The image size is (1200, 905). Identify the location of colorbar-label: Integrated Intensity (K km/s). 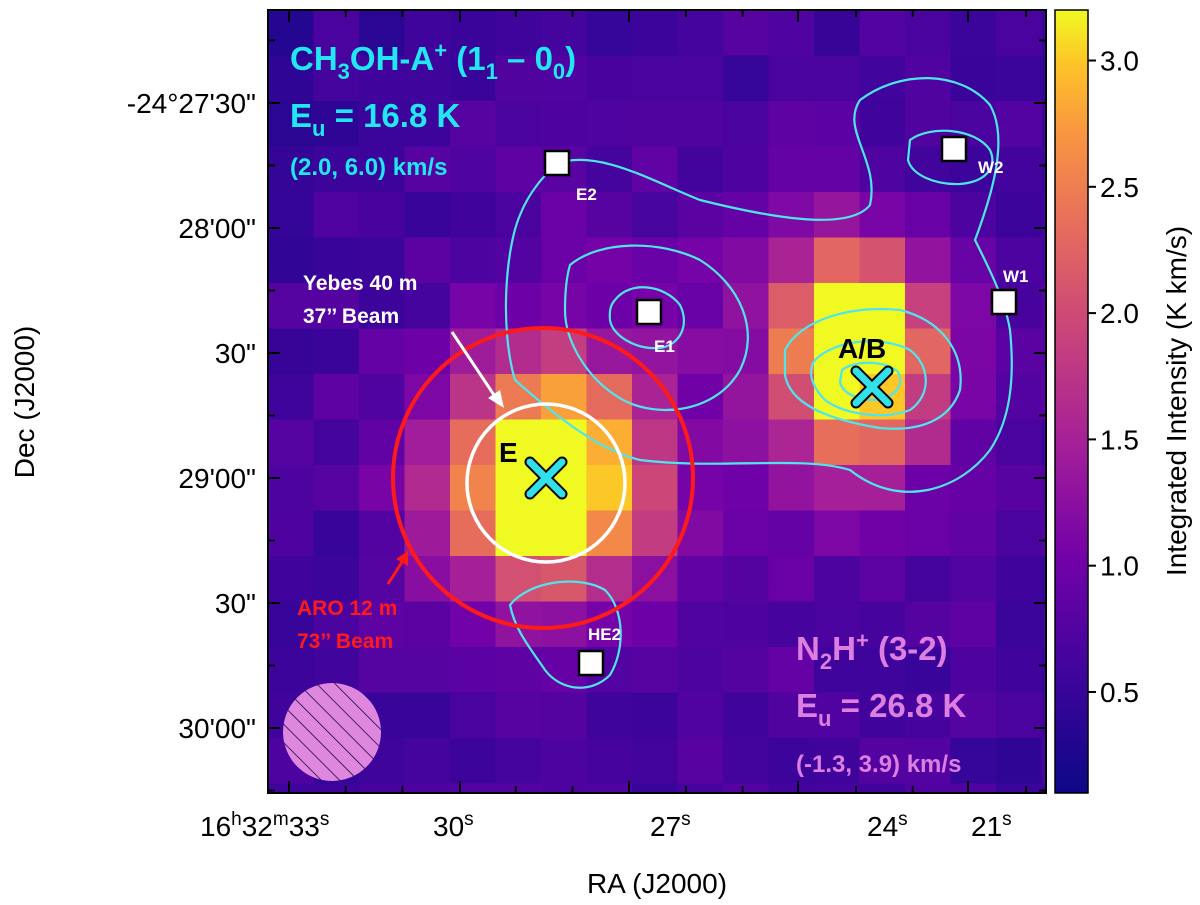
(1176, 401).